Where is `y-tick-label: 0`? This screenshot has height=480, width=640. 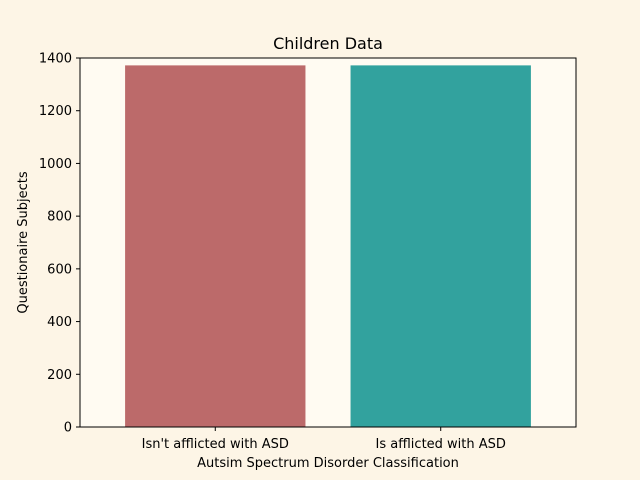
y-tick-label: 0 is located at coordinates (68, 428).